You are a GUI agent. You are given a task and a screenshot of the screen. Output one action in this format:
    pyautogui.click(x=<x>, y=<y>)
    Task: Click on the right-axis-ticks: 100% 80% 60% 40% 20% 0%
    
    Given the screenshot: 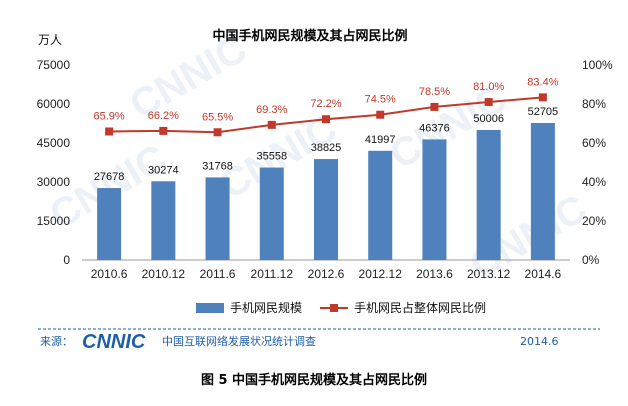 What is the action you would take?
    pyautogui.click(x=597, y=162)
    